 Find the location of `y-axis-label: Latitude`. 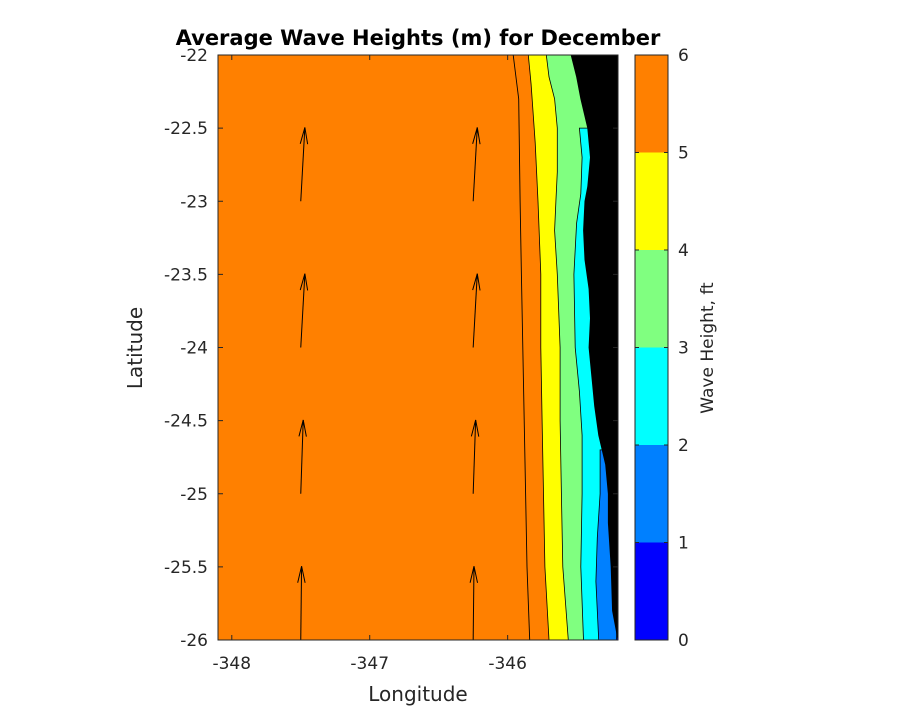

y-axis-label: Latitude is located at coordinates (135, 348).